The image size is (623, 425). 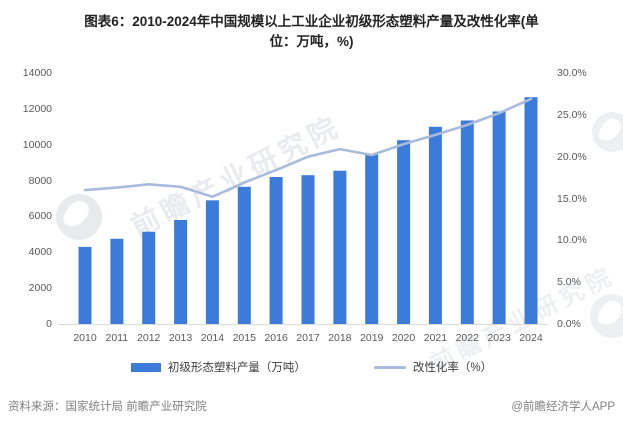 What do you see at coordinates (107, 407) in the screenshot?
I see `data-source-text: 资料来源：国家统计局 前瞻产业研究院` at bounding box center [107, 407].